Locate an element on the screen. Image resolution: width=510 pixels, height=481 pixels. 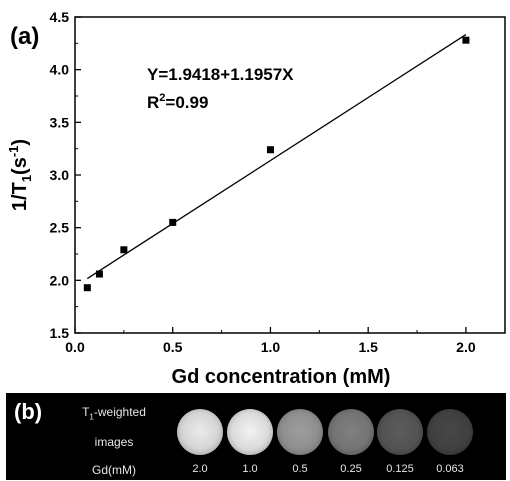
concentration-label: 0.063 is located at coordinates (450, 469).